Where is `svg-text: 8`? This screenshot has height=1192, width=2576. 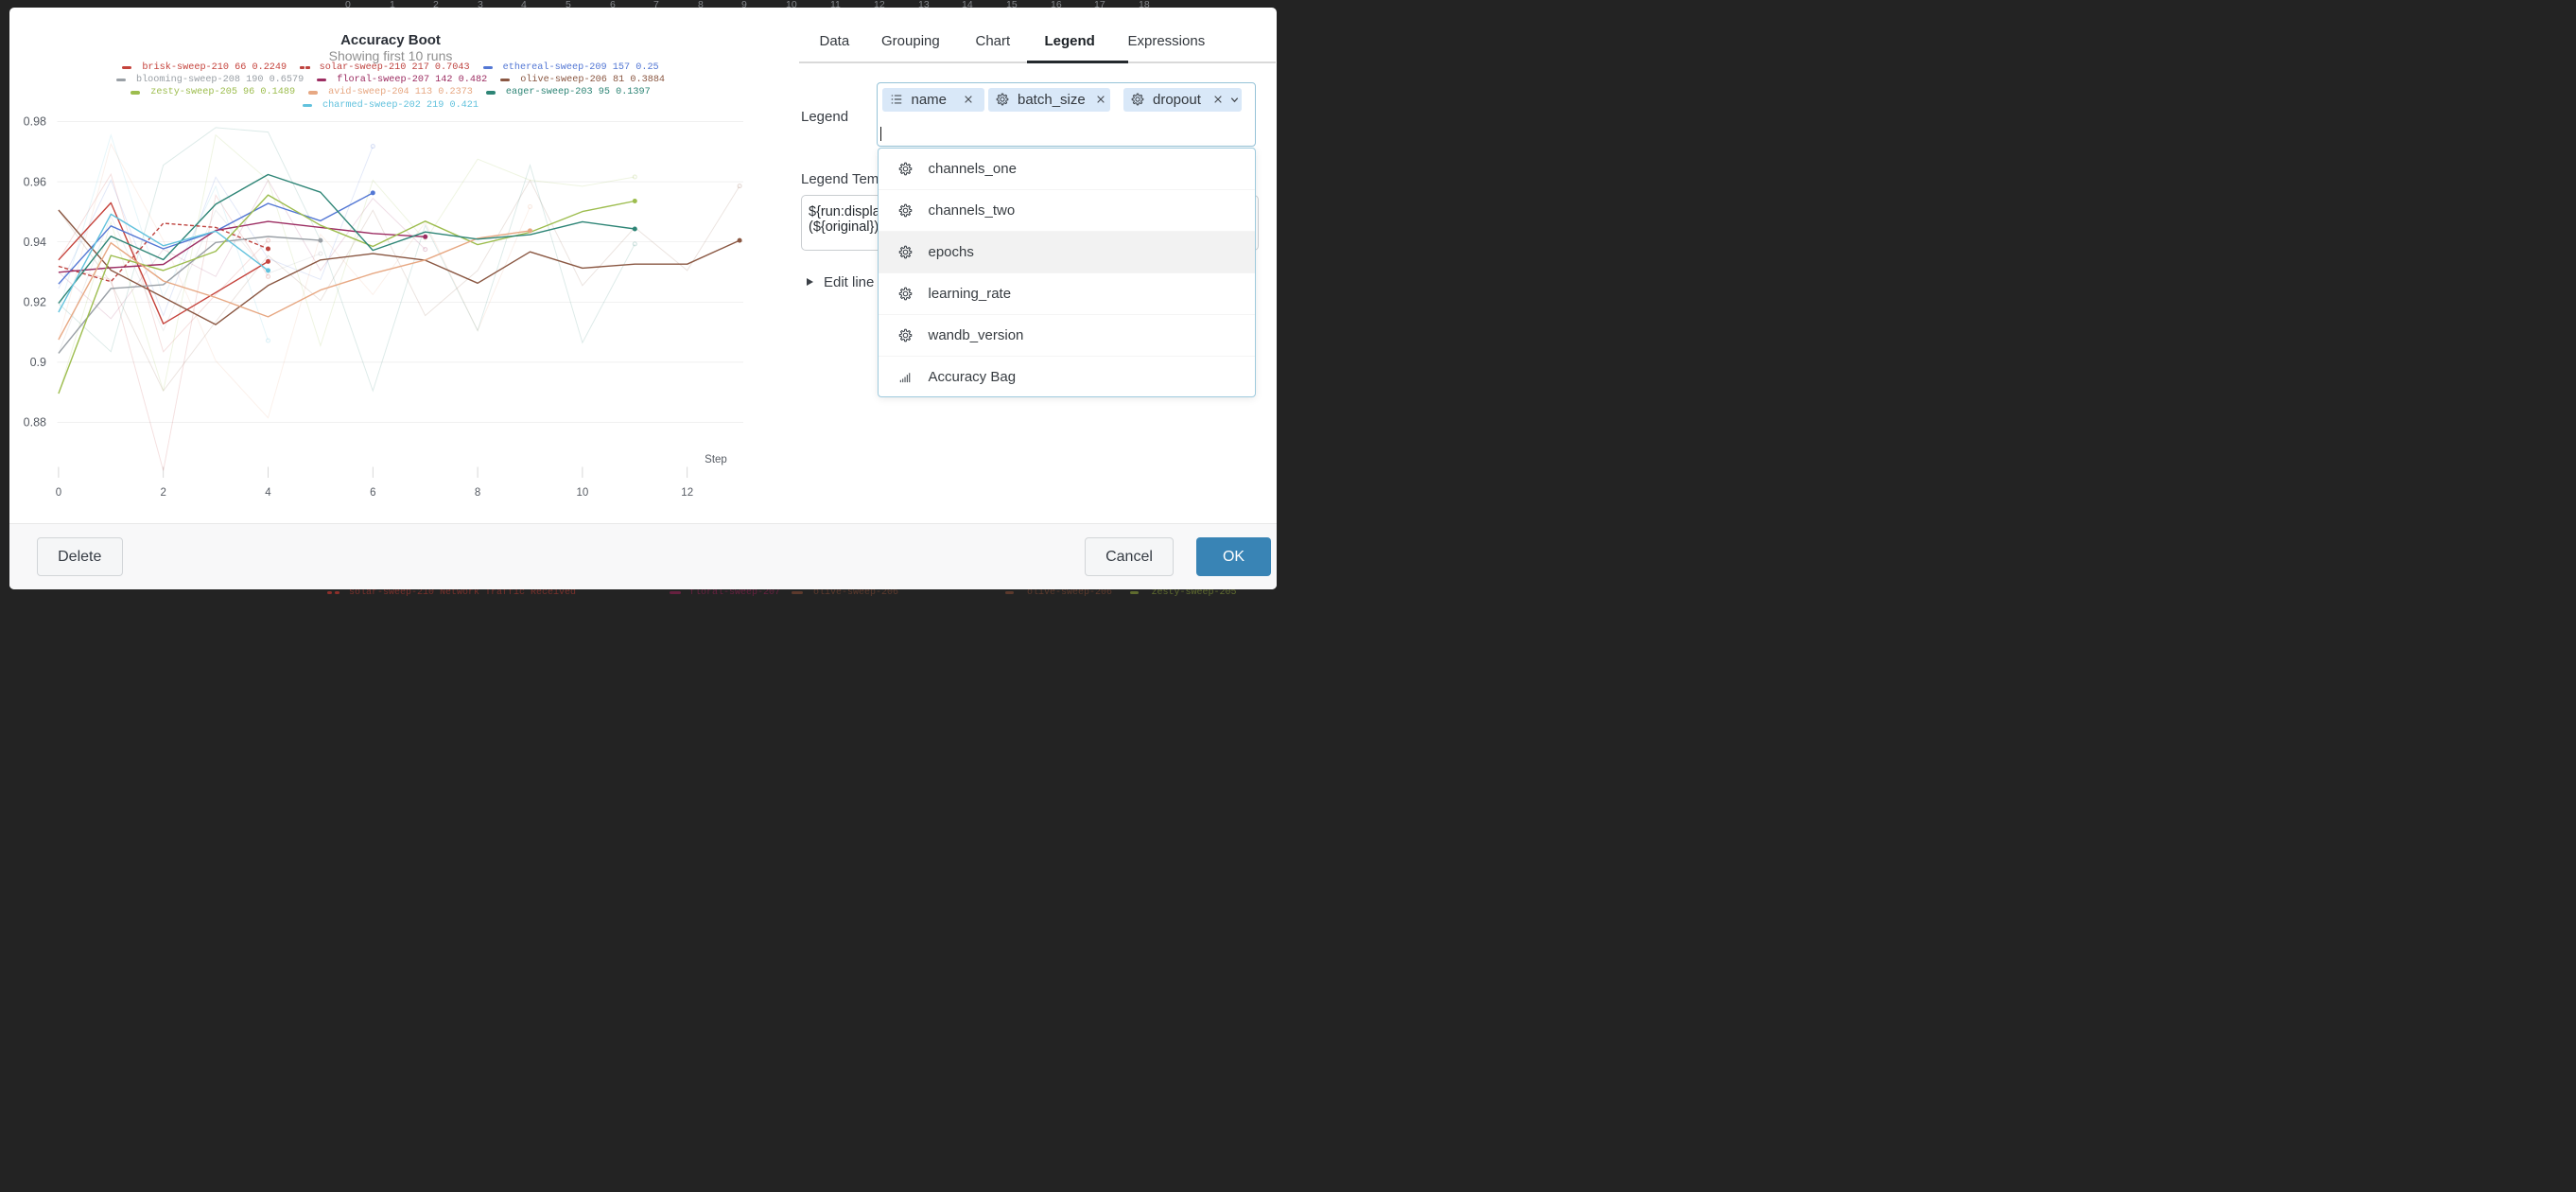
svg-text: 8 is located at coordinates (477, 493).